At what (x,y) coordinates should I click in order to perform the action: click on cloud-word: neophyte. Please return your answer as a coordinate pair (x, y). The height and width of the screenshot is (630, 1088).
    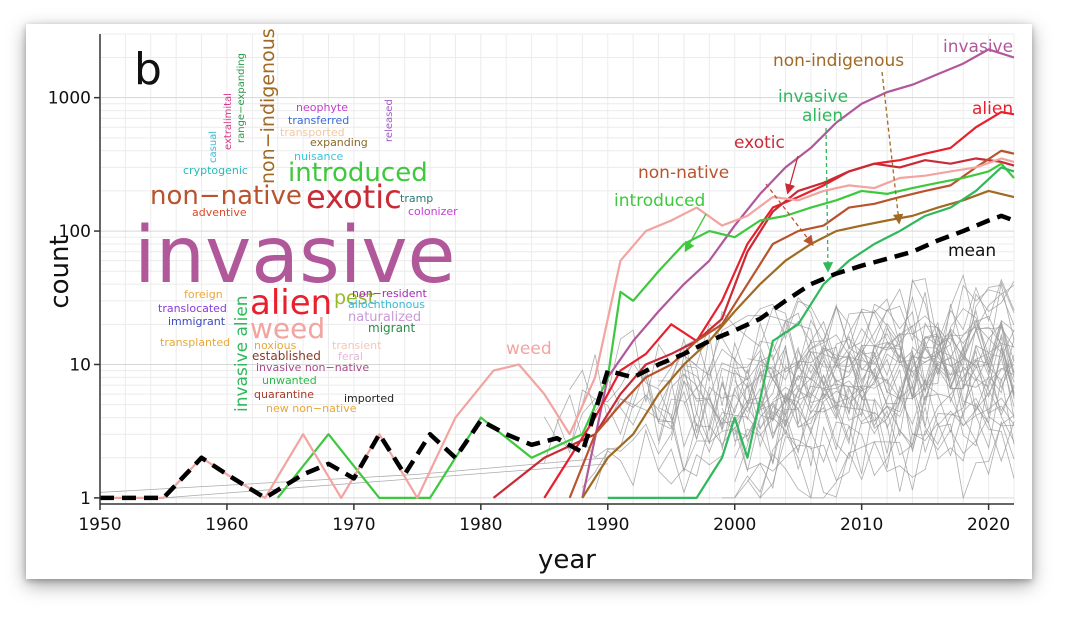
    Looking at the image, I should click on (322, 107).